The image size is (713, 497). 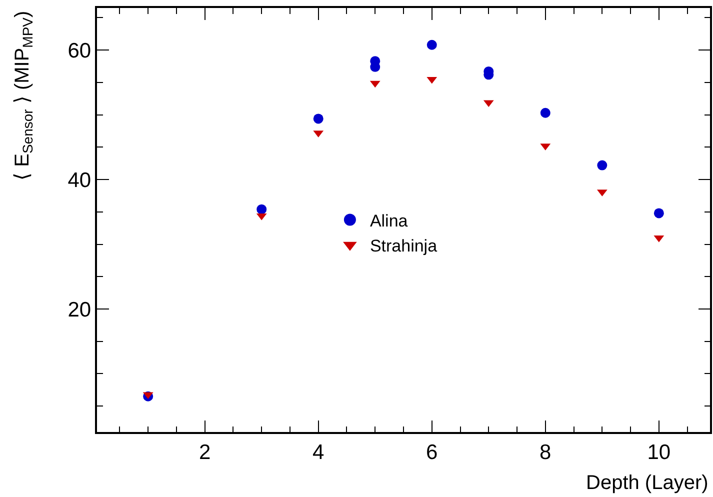 What do you see at coordinates (389, 220) in the screenshot?
I see `legend-label: Alina` at bounding box center [389, 220].